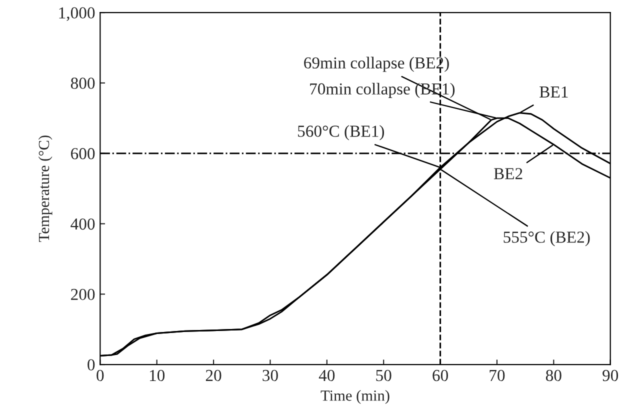 The image size is (626, 419). I want to click on x-tick-label: 60, so click(440, 376).